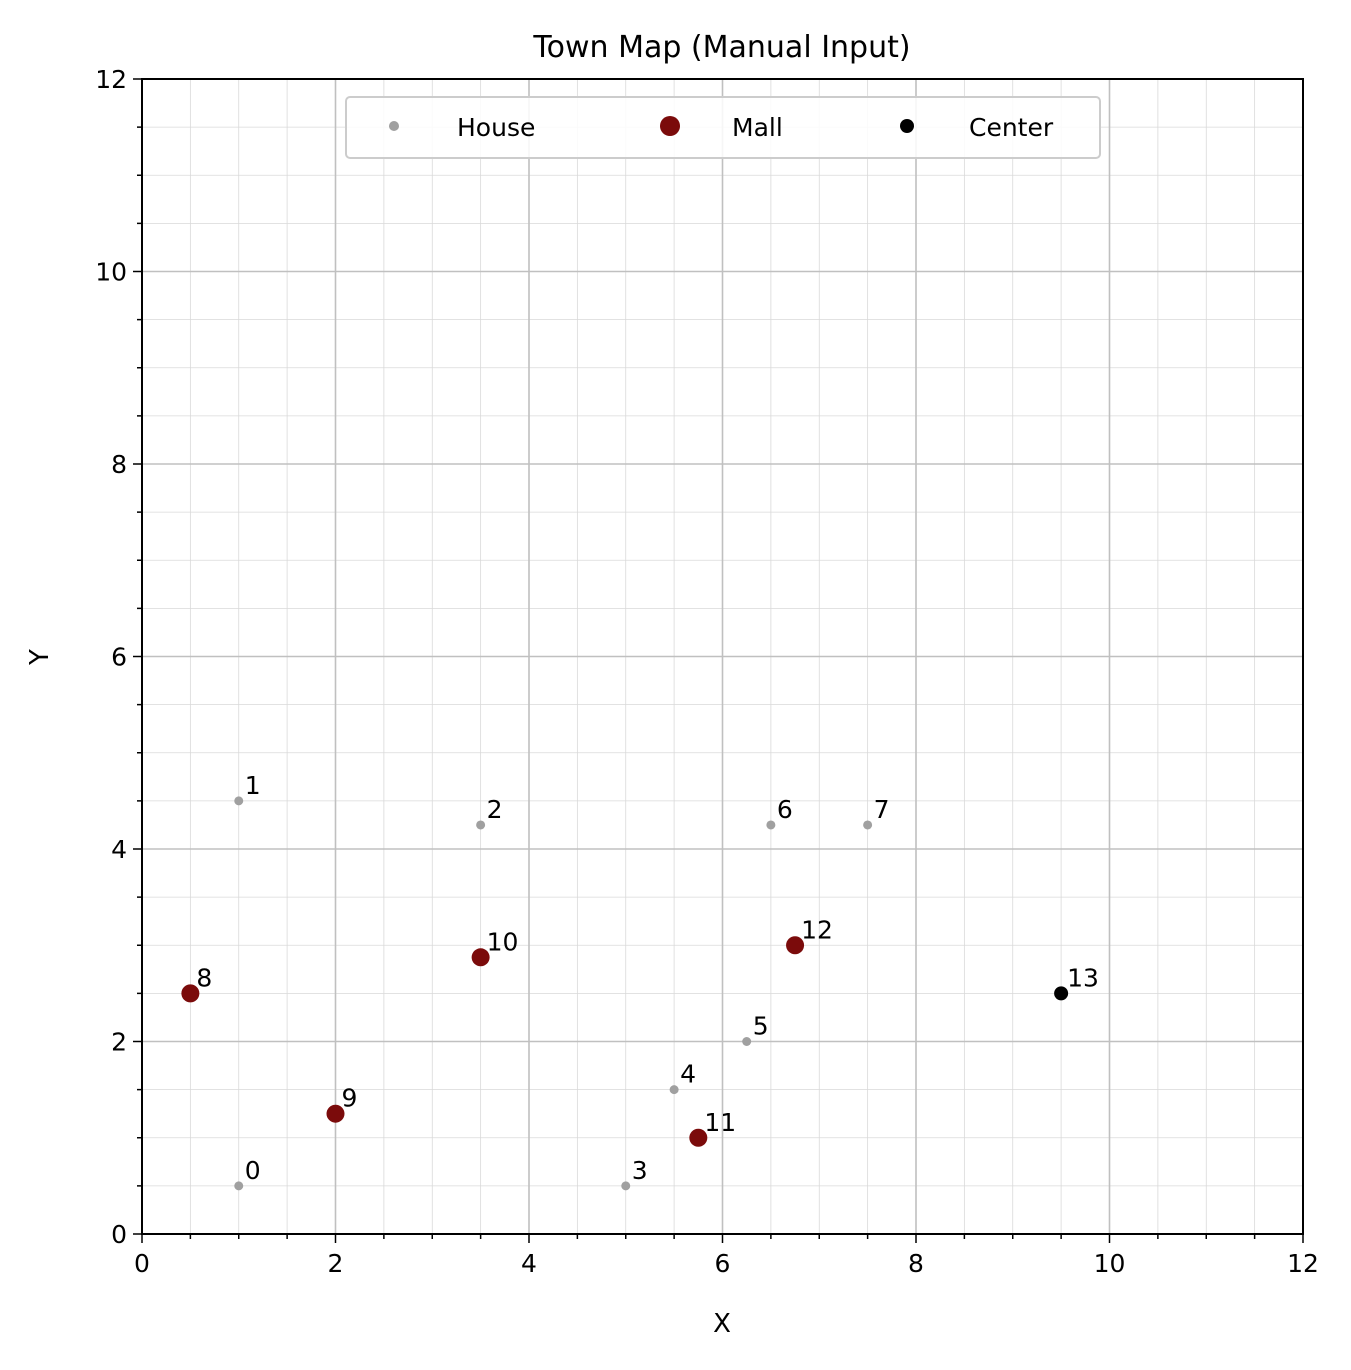 Image resolution: width=1351 pixels, height=1370 pixels. What do you see at coordinates (394, 126) in the screenshot?
I see `legend-marker-house` at bounding box center [394, 126].